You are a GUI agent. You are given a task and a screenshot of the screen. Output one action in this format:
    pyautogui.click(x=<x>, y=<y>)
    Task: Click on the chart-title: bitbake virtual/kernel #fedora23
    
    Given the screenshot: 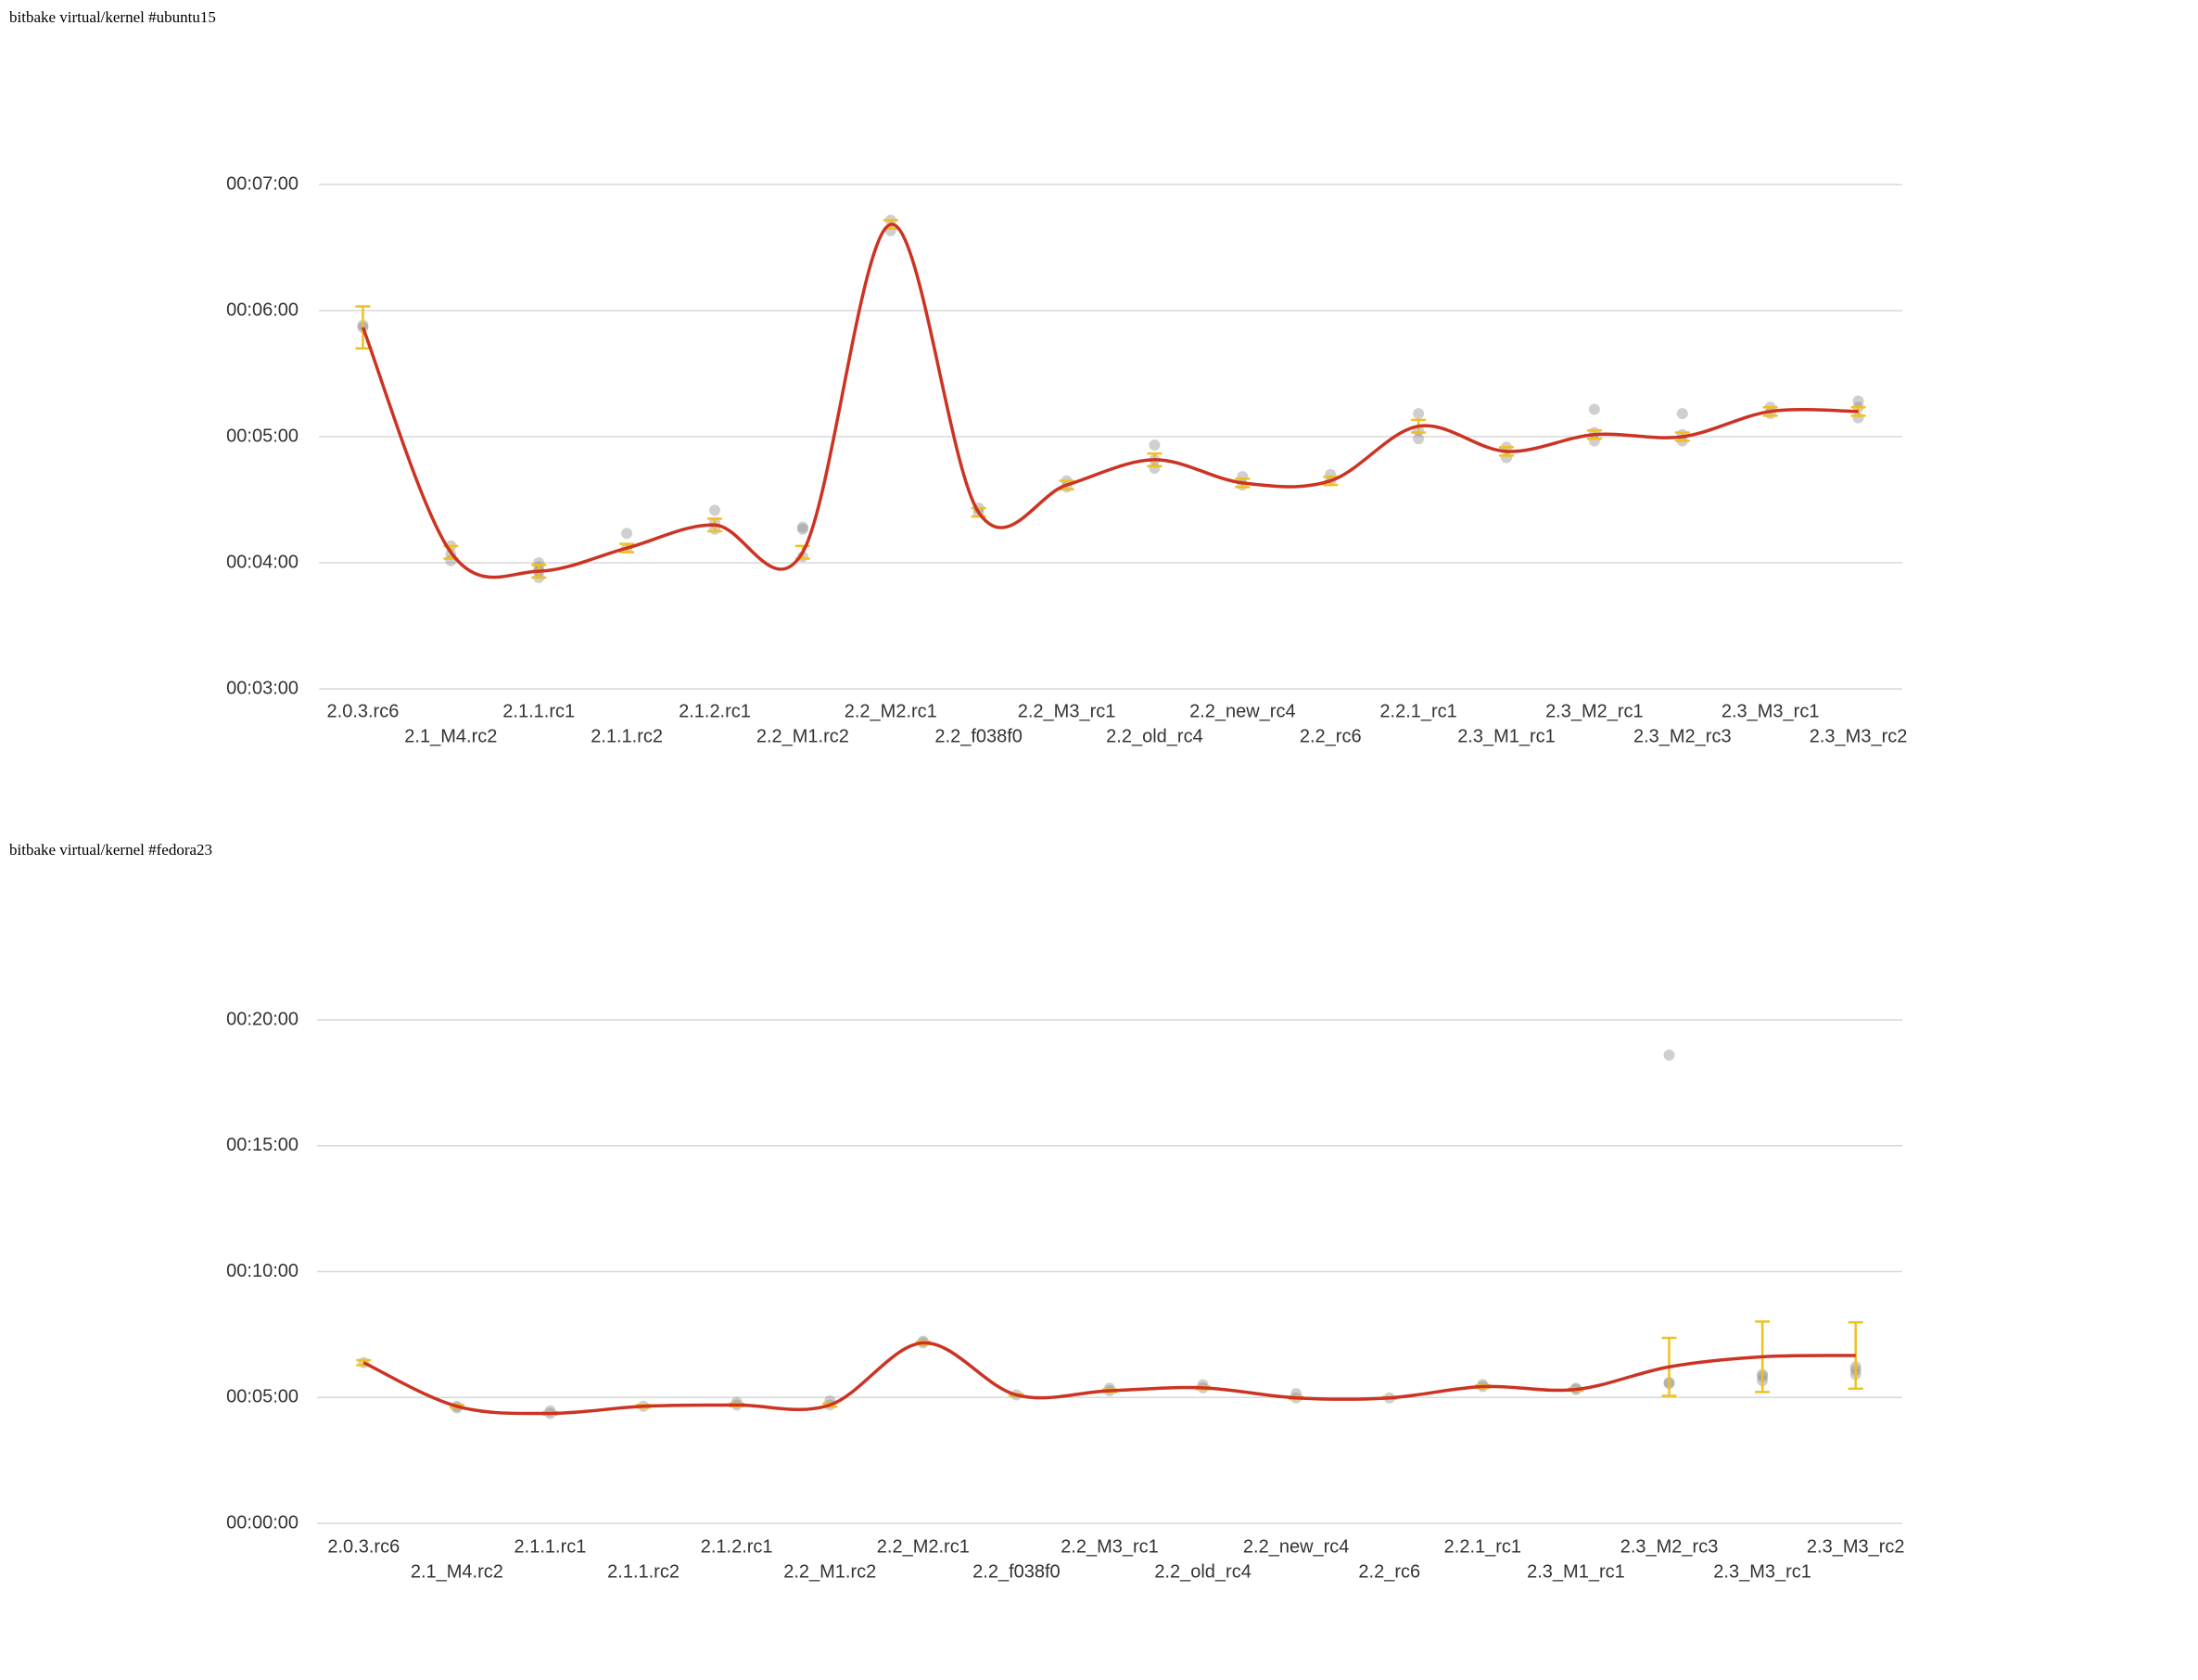 What is the action you would take?
    pyautogui.click(x=111, y=850)
    